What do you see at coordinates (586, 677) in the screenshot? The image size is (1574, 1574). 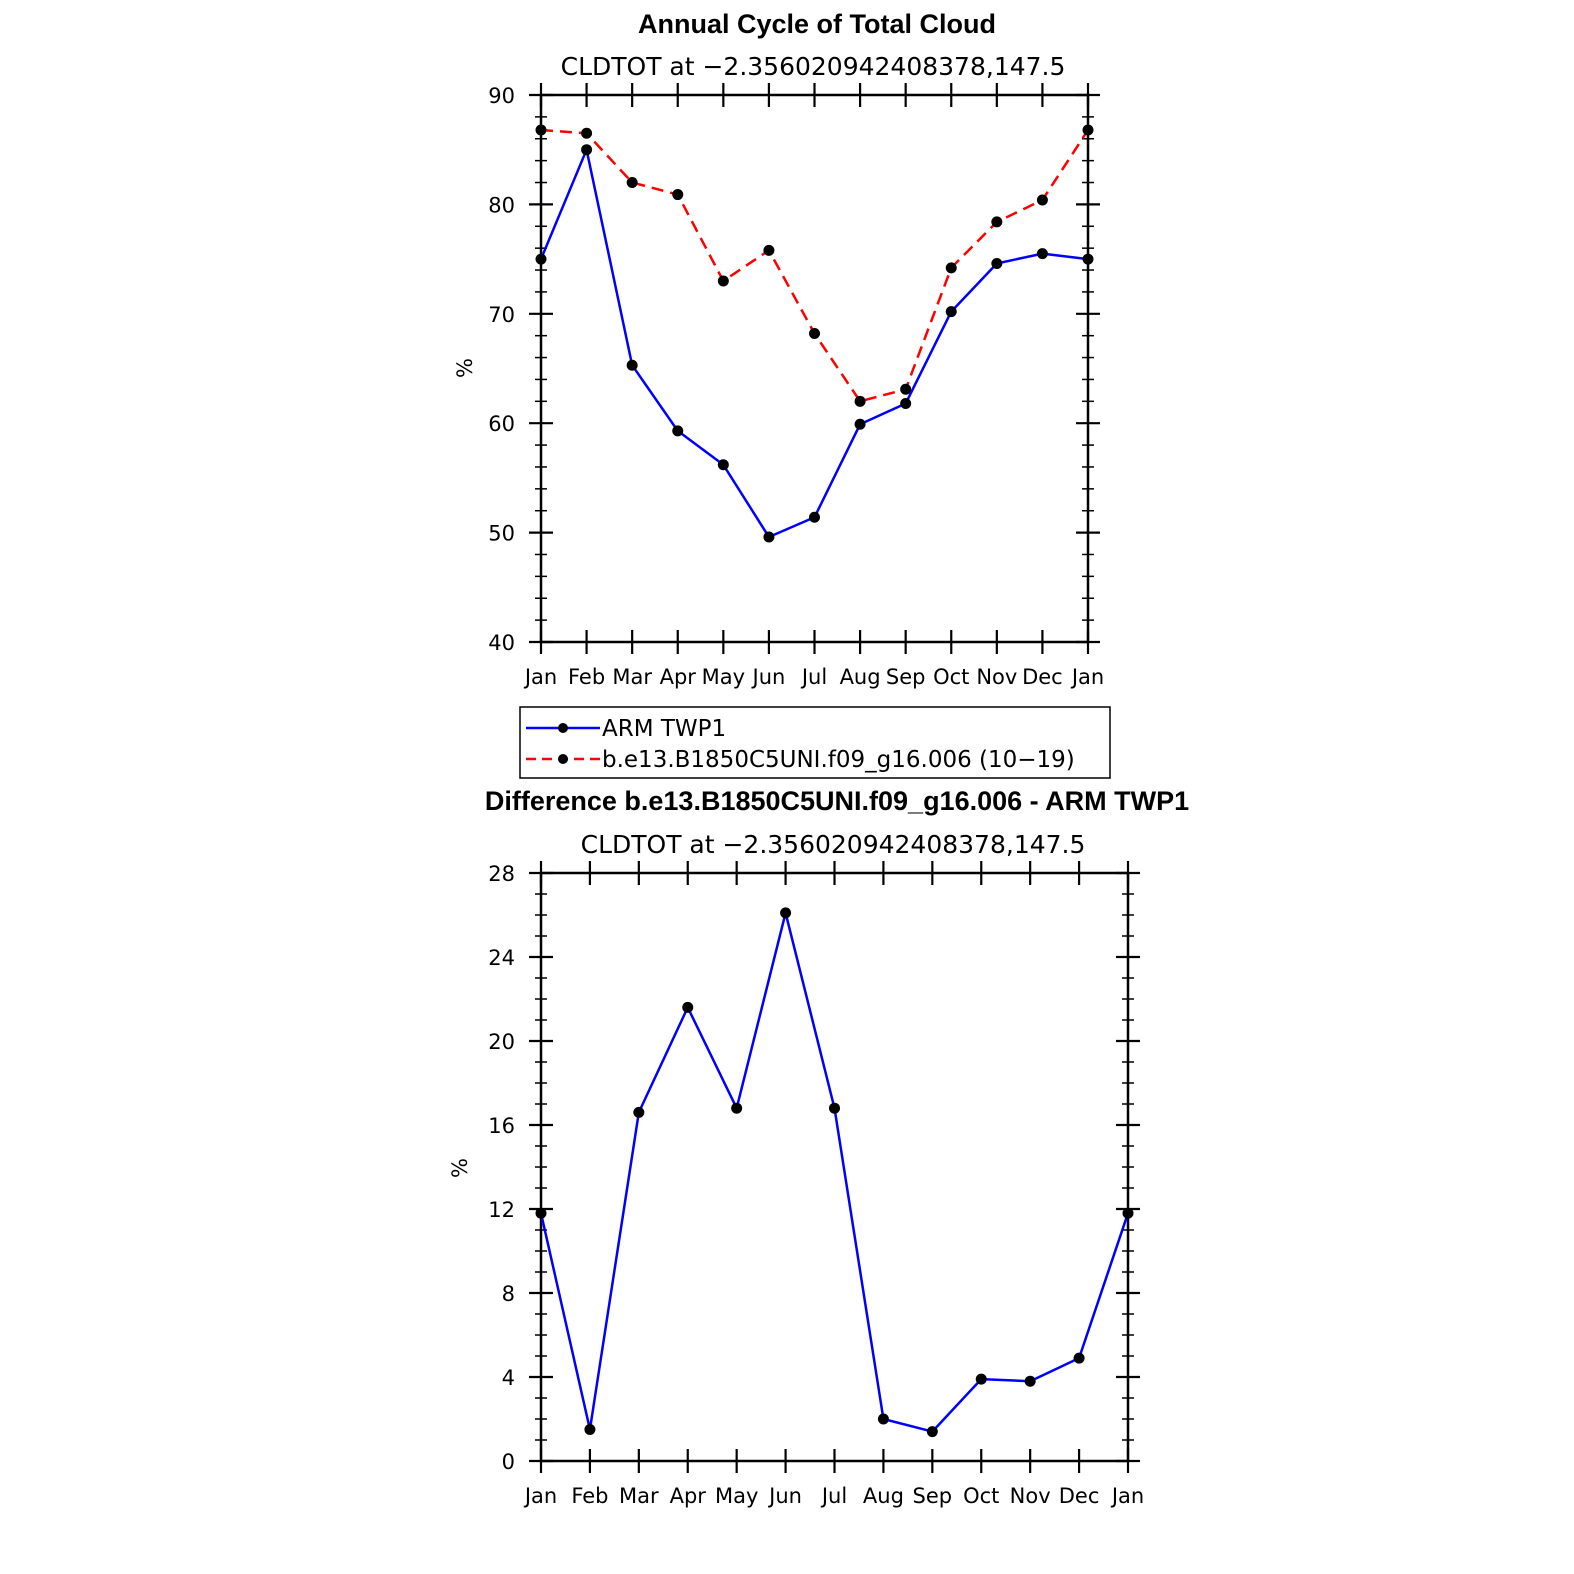 I see `chart1-xtick-label: Feb` at bounding box center [586, 677].